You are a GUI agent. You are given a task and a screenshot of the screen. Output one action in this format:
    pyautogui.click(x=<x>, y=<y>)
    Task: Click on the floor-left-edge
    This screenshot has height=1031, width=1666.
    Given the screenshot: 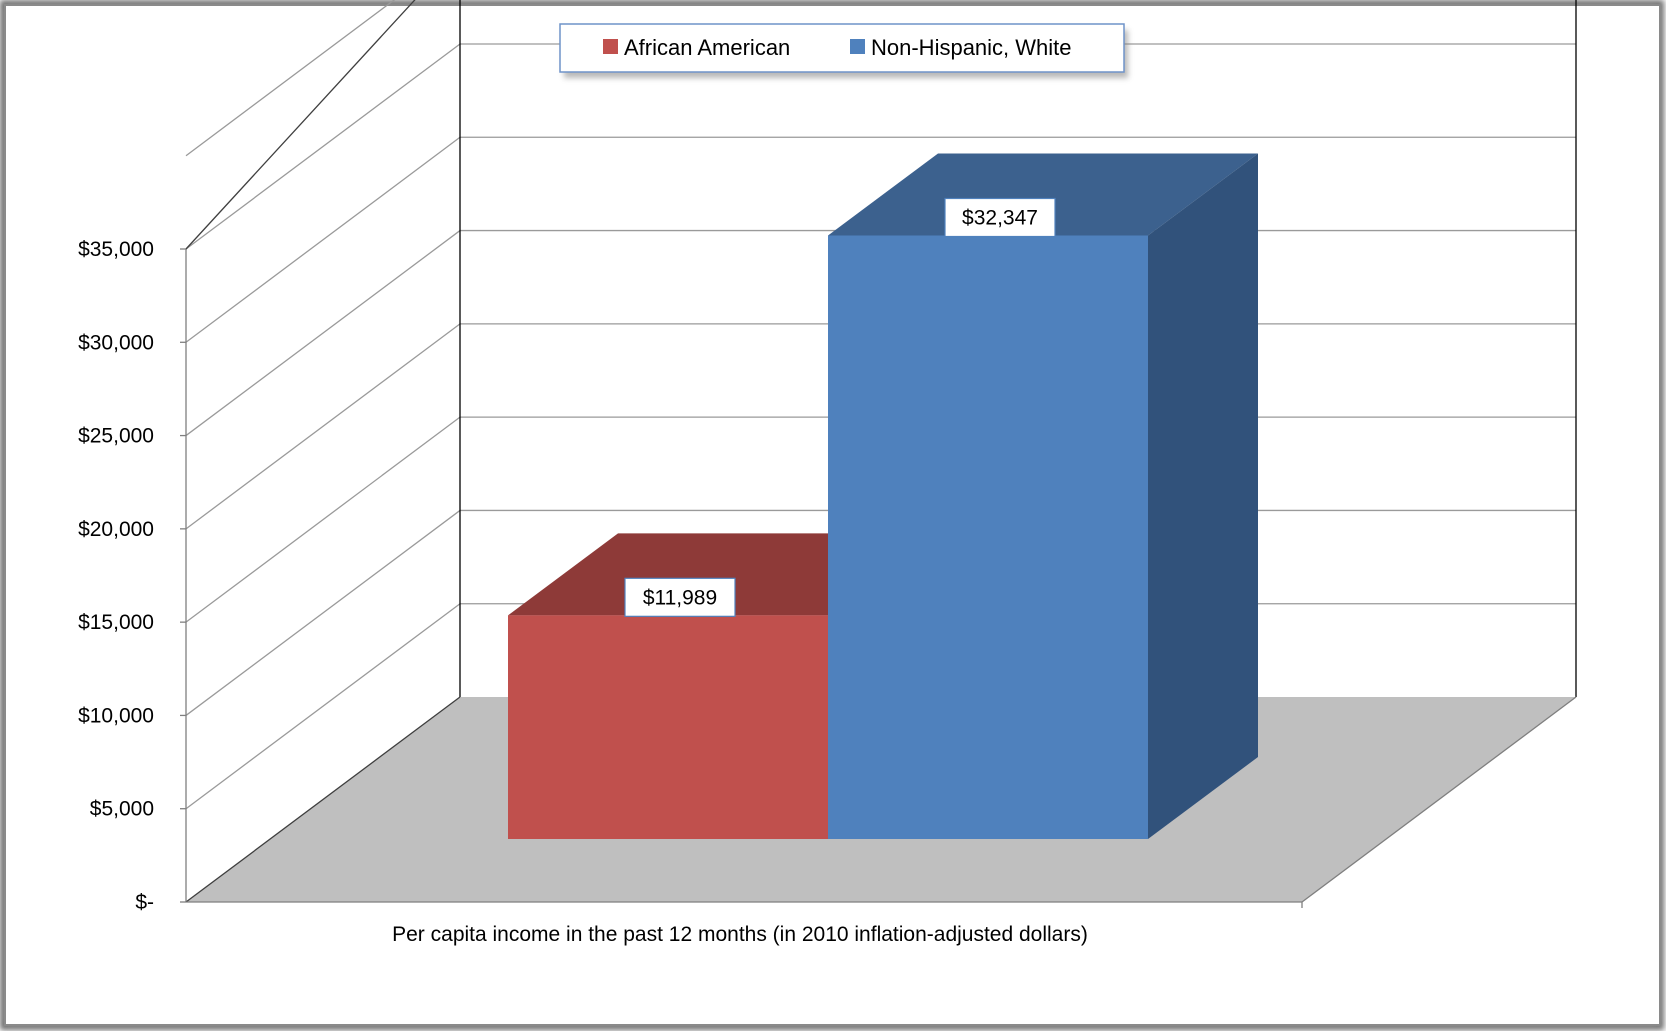 What is the action you would take?
    pyautogui.click(x=323, y=799)
    